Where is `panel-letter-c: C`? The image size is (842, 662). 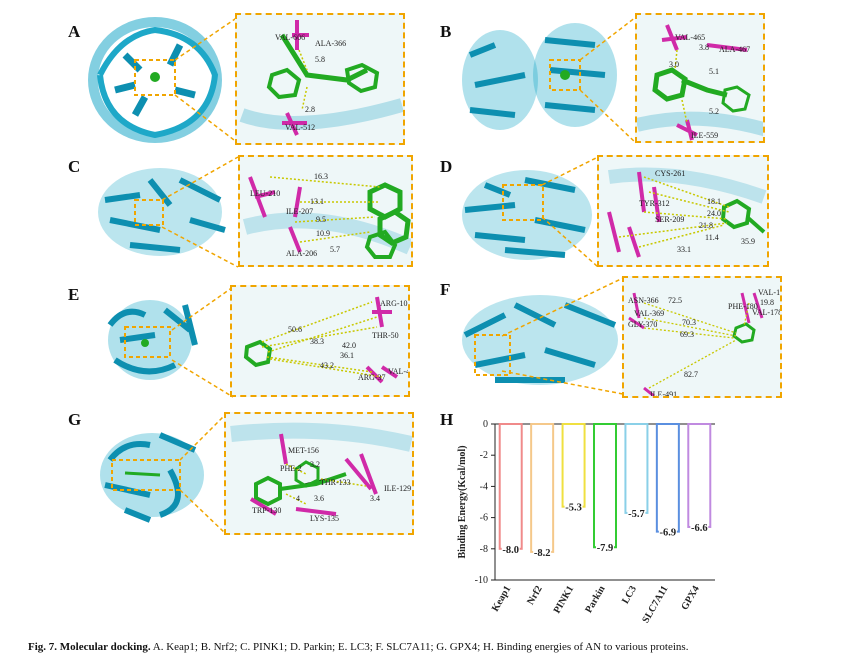
panel-letter-c: C is located at coordinates (74, 166).